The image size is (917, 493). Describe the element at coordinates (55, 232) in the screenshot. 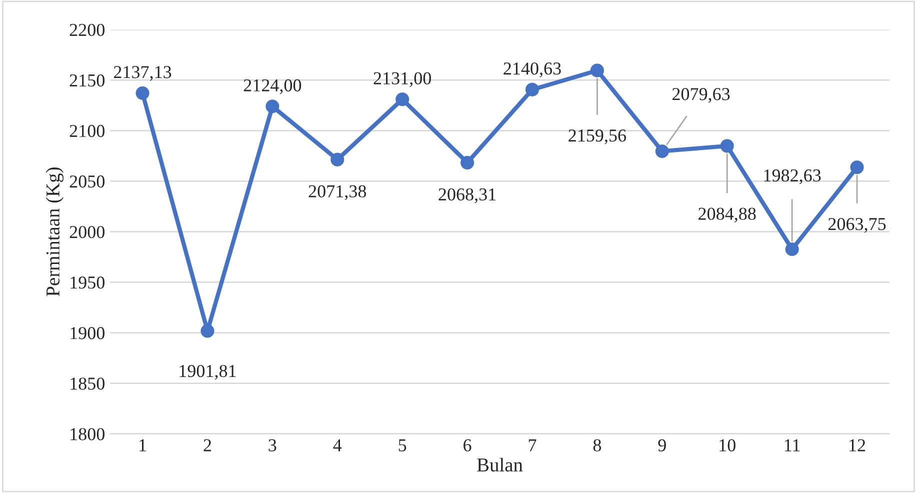

I see `y-axis-title: Permintaan (Kg)` at that location.